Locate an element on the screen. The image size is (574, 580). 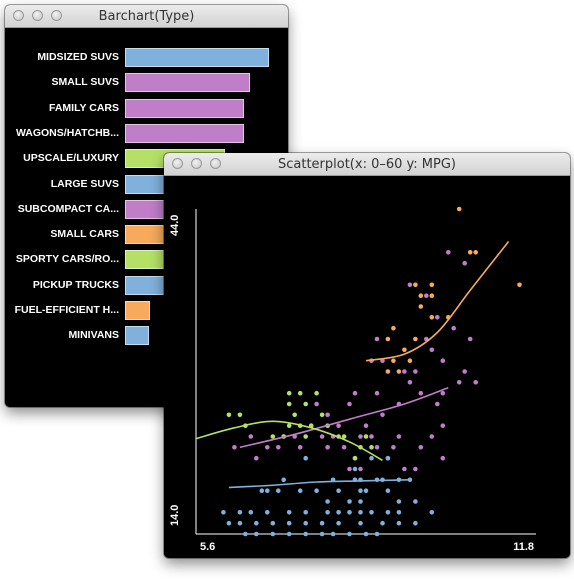
barchart-titlebar: Barchart(Type) is located at coordinates (146, 16).